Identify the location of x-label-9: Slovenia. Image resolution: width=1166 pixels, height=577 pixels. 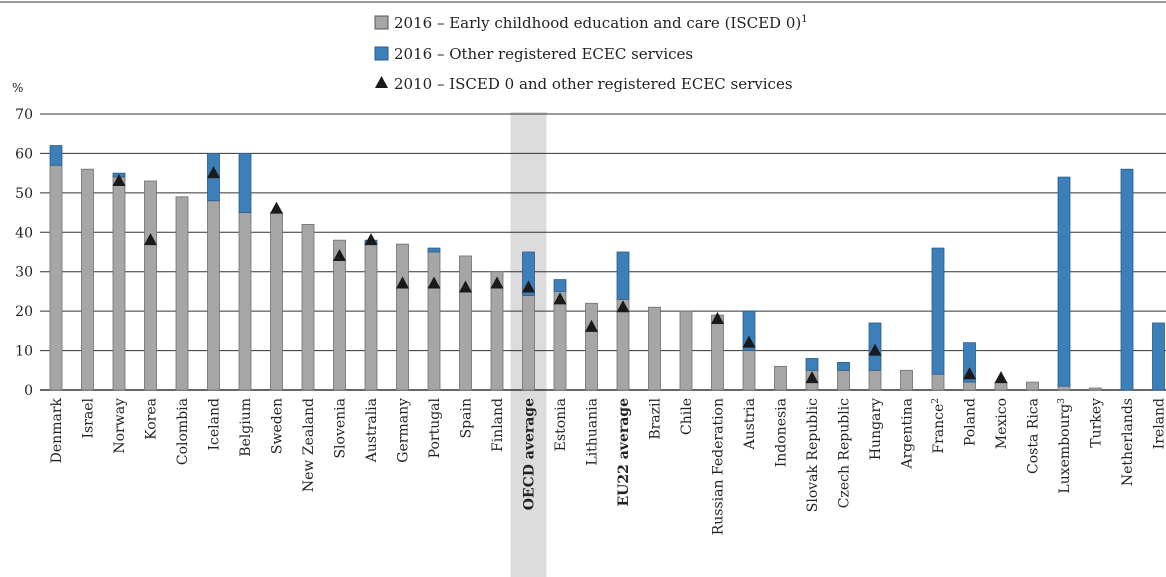
(341, 428).